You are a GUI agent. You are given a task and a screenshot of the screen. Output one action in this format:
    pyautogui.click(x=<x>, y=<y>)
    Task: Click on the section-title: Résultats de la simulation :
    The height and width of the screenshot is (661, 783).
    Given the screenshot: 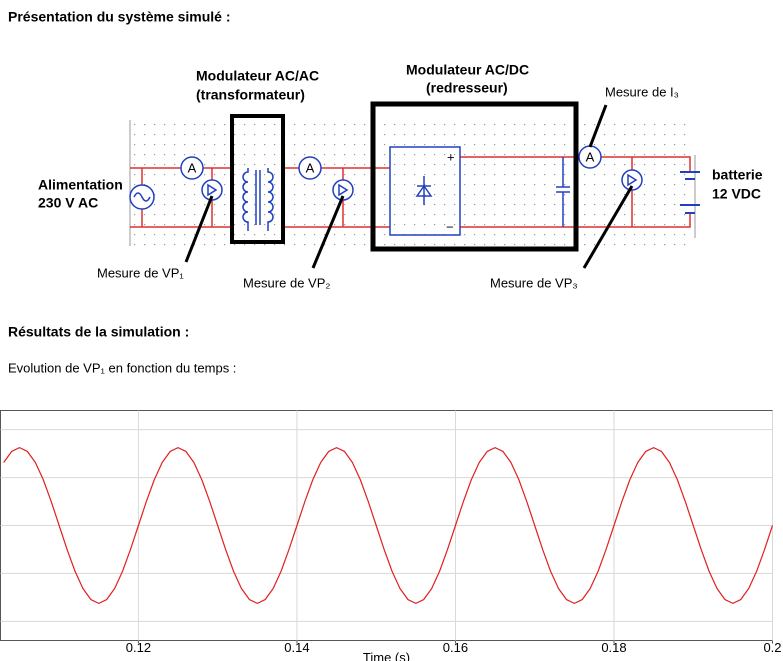 What is the action you would take?
    pyautogui.click(x=98, y=332)
    